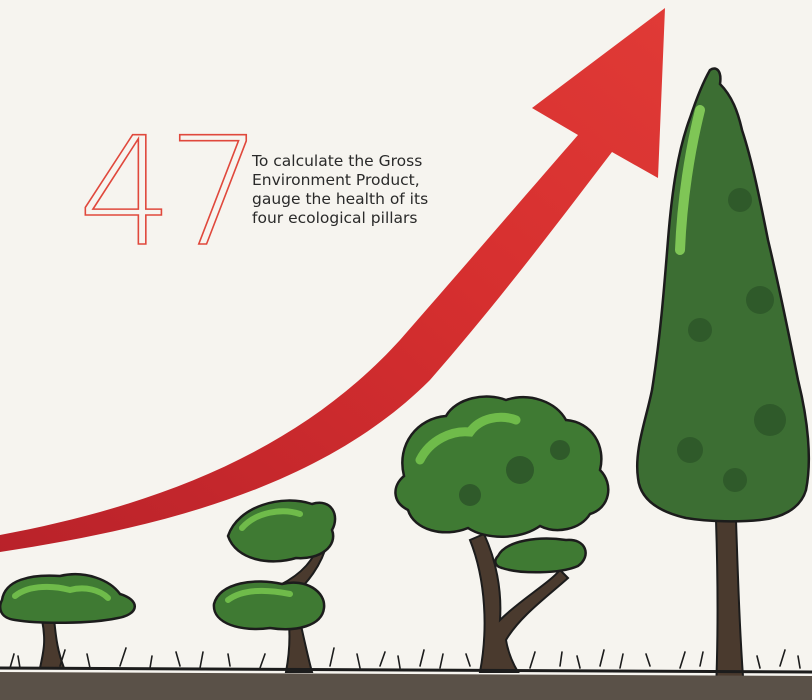 Image resolution: width=812 pixels, height=700 pixels. Describe the element at coordinates (502, 534) in the screenshot. I see `large-tree` at that location.